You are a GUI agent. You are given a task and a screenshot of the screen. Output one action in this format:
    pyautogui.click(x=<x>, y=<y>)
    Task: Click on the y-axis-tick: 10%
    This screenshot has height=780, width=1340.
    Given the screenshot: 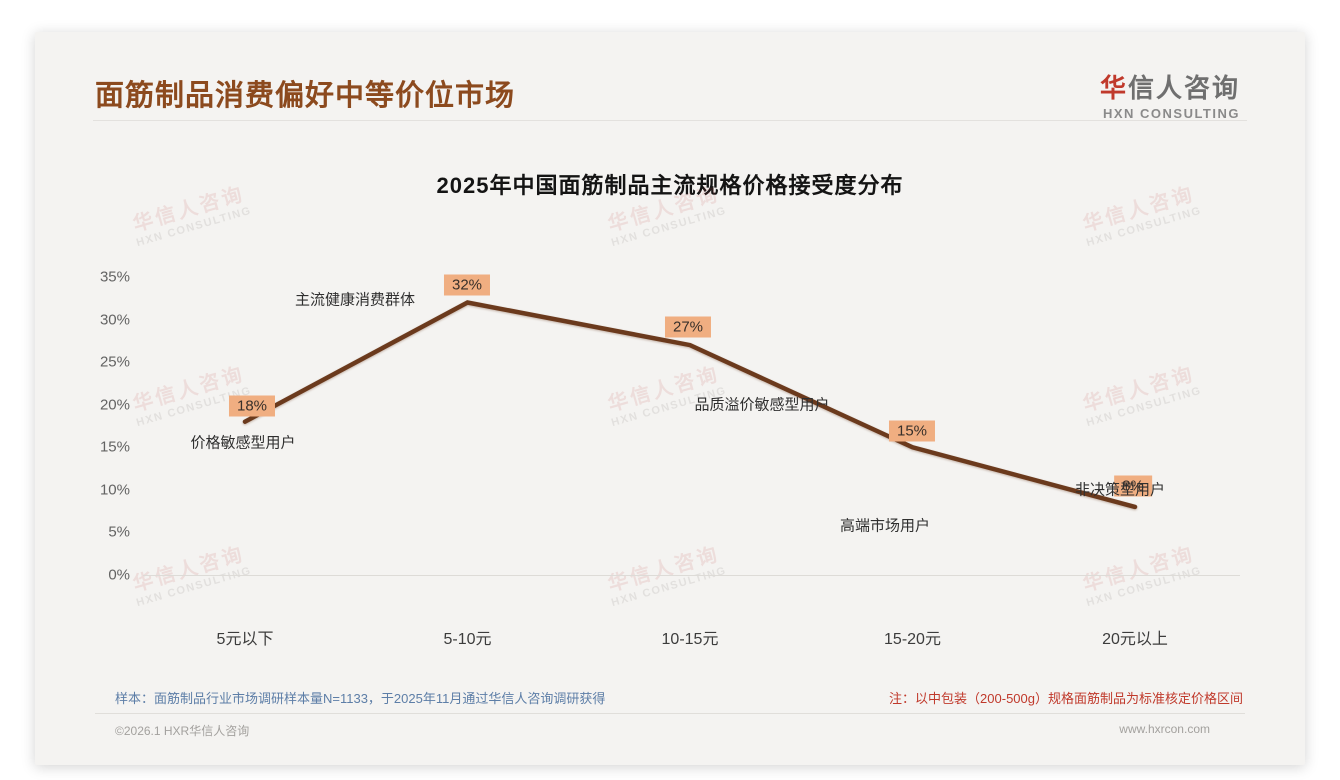 What is the action you would take?
    pyautogui.click(x=114, y=490)
    